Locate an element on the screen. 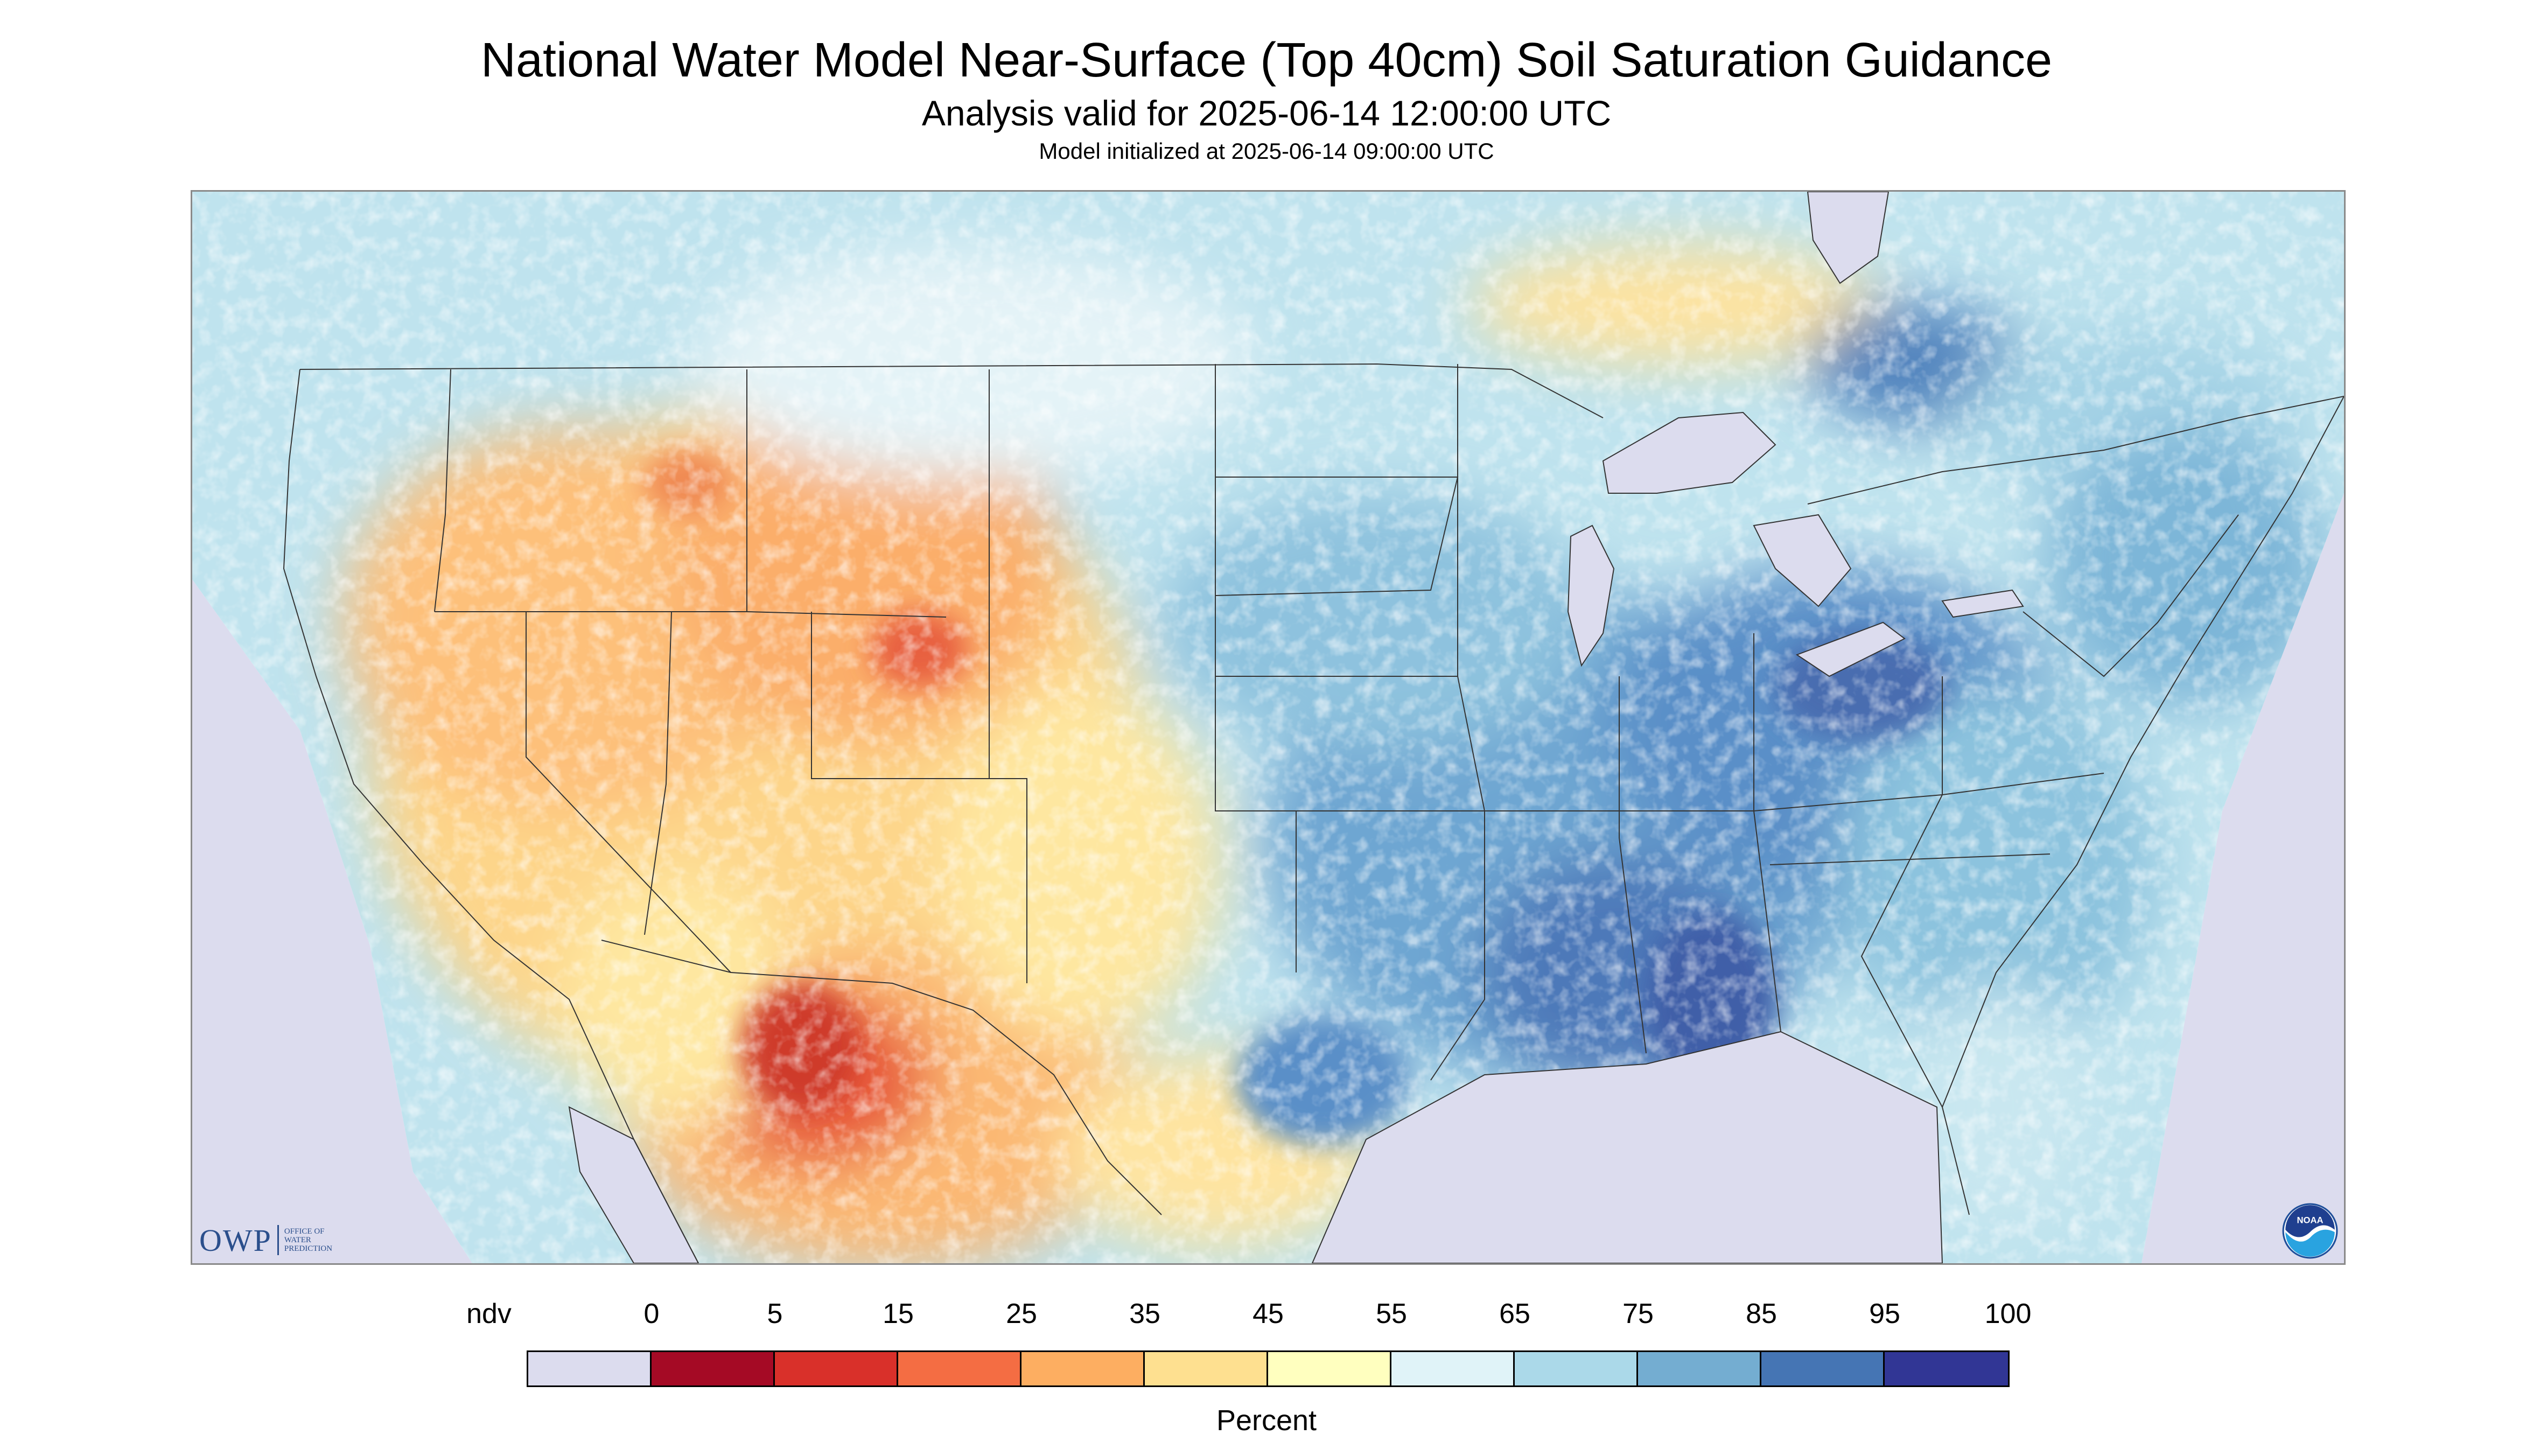  legend-tick-label-11: 95 is located at coordinates (1884, 1313).